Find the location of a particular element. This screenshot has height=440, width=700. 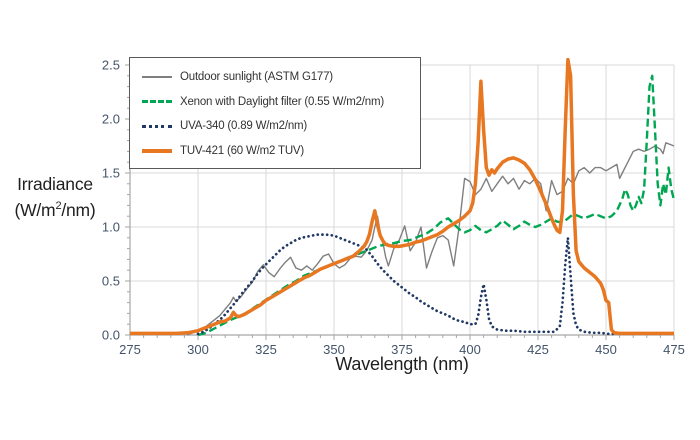

y-tick-label: 0.5 is located at coordinates (111, 281).